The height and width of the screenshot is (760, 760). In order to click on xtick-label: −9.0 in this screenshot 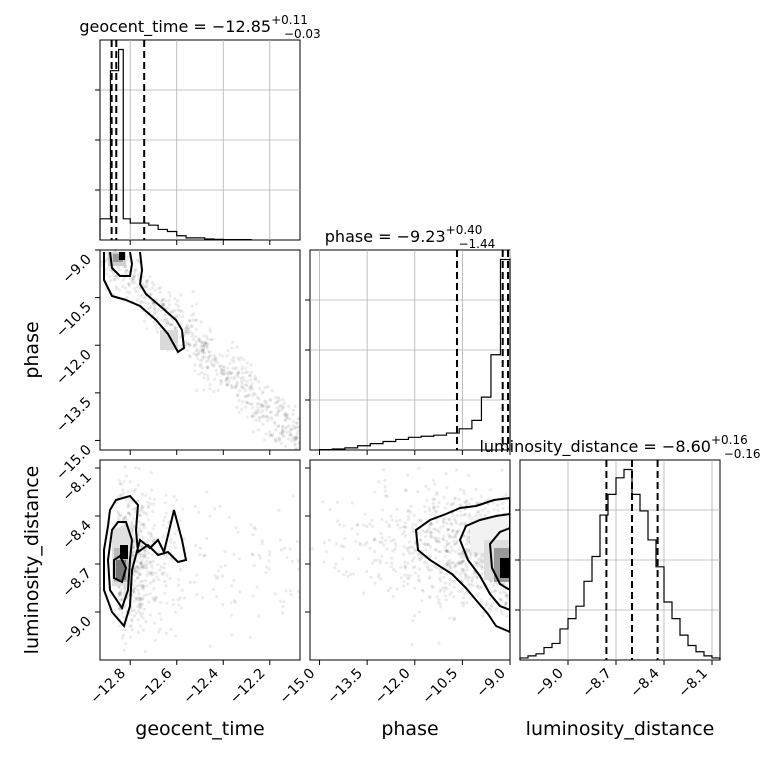, I will do `click(490, 683)`.